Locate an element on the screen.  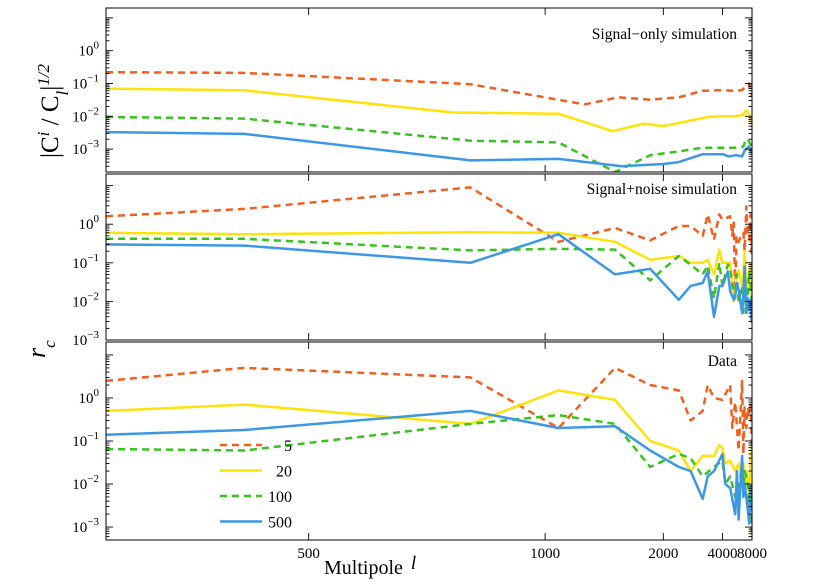
y-axis-label-top: |Ci / Cl|1/2 is located at coordinates (53, 110).